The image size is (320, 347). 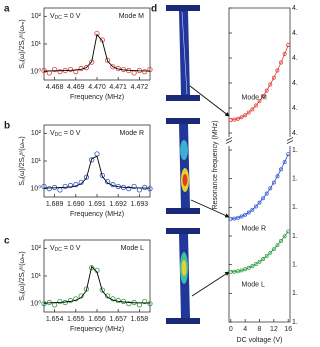 I want to click on x-tick-label: 4.470, so click(x=97, y=87).